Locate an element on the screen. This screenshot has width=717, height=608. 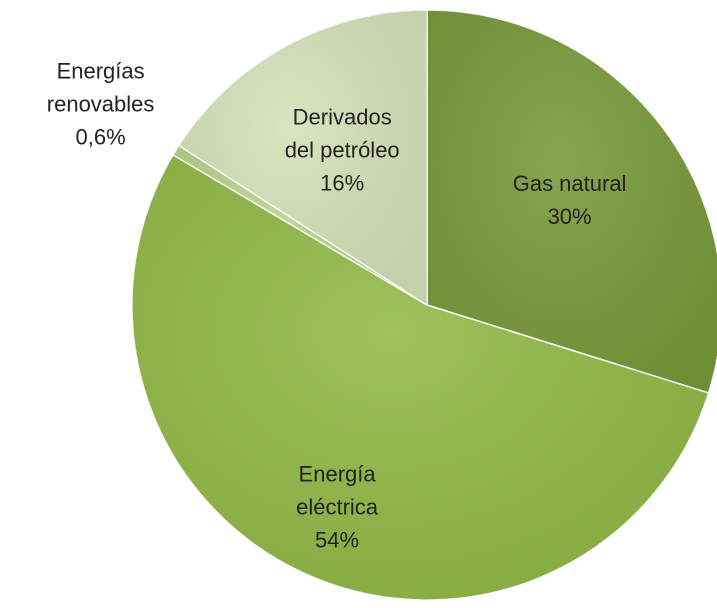
data-label: Derivados del petróleo 16% is located at coordinates (342, 149).